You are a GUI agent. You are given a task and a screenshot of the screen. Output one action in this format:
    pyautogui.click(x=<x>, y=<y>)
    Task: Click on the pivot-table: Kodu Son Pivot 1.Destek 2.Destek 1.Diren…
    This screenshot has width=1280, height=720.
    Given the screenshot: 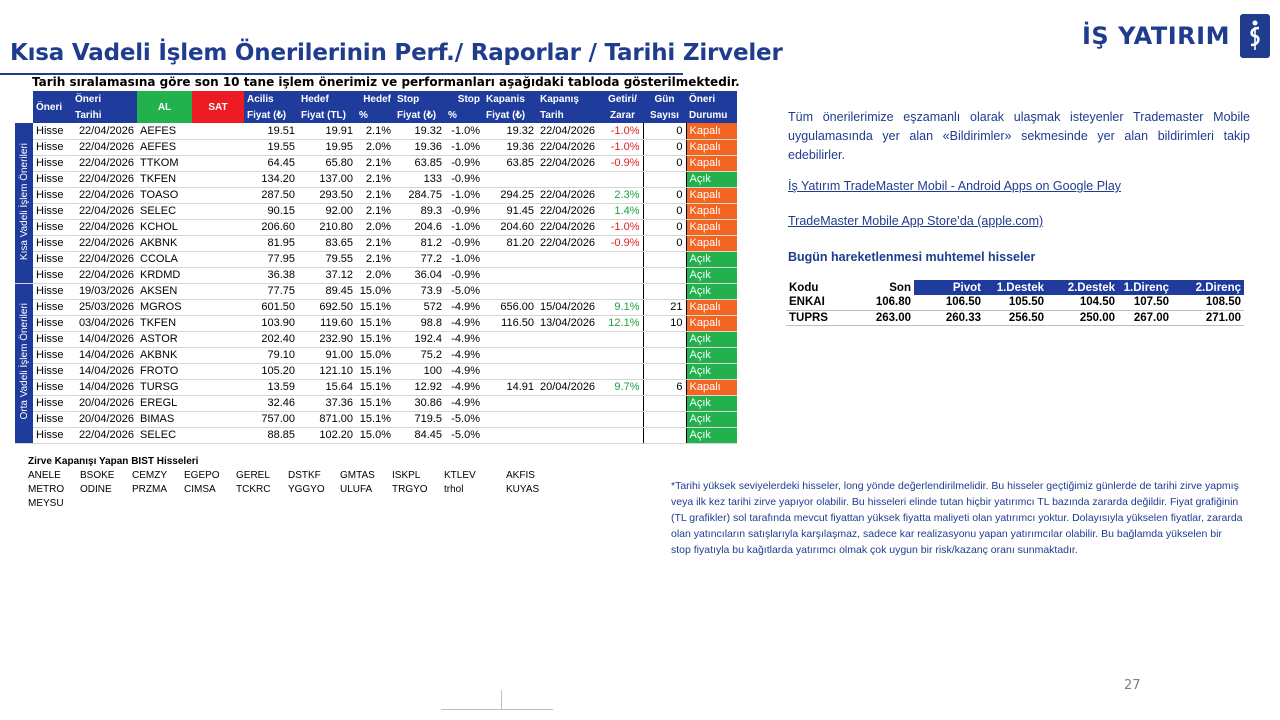 What is the action you would take?
    pyautogui.click(x=1015, y=303)
    